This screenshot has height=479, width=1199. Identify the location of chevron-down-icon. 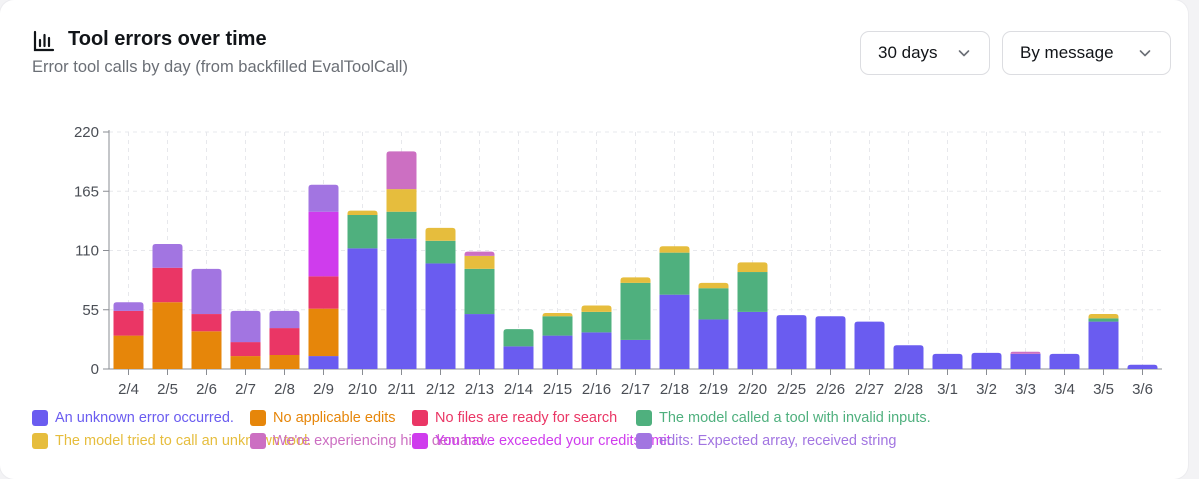
(1145, 53).